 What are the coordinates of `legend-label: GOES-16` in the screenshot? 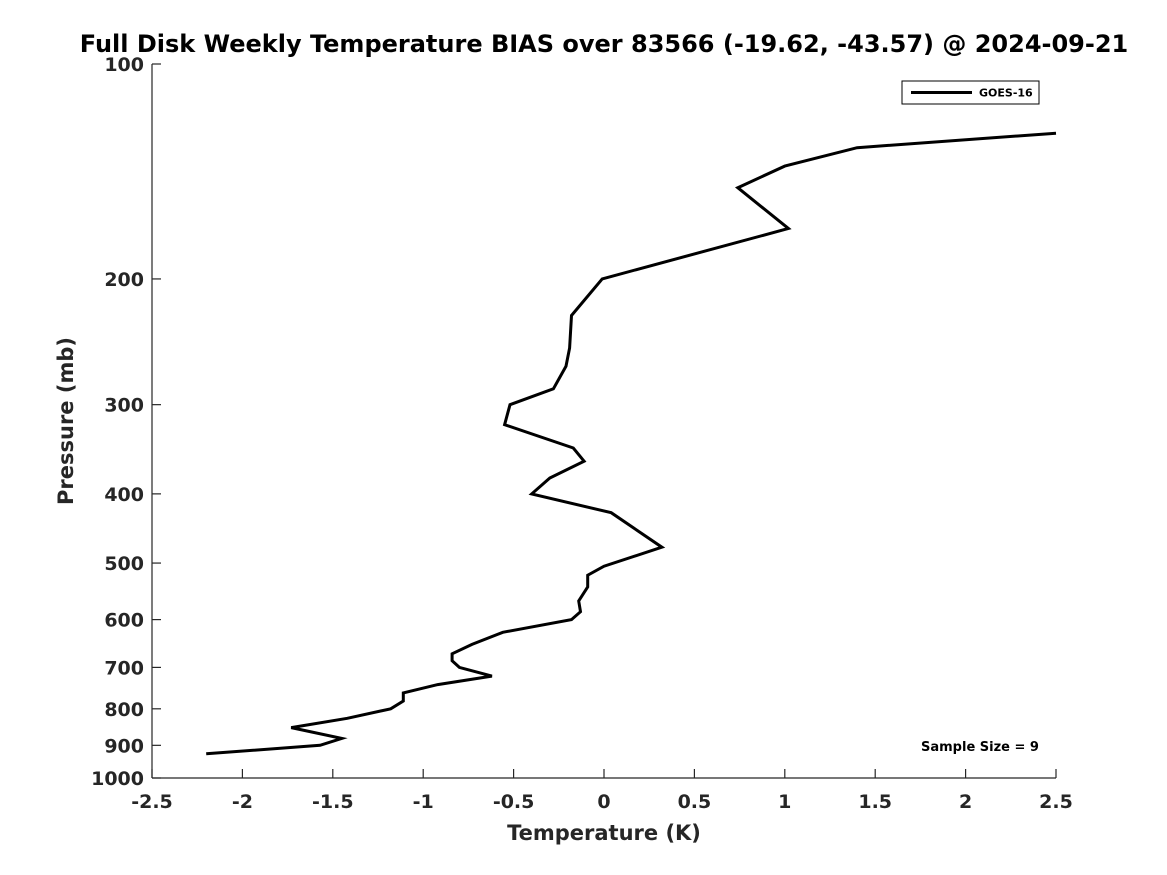 It's located at (1006, 93).